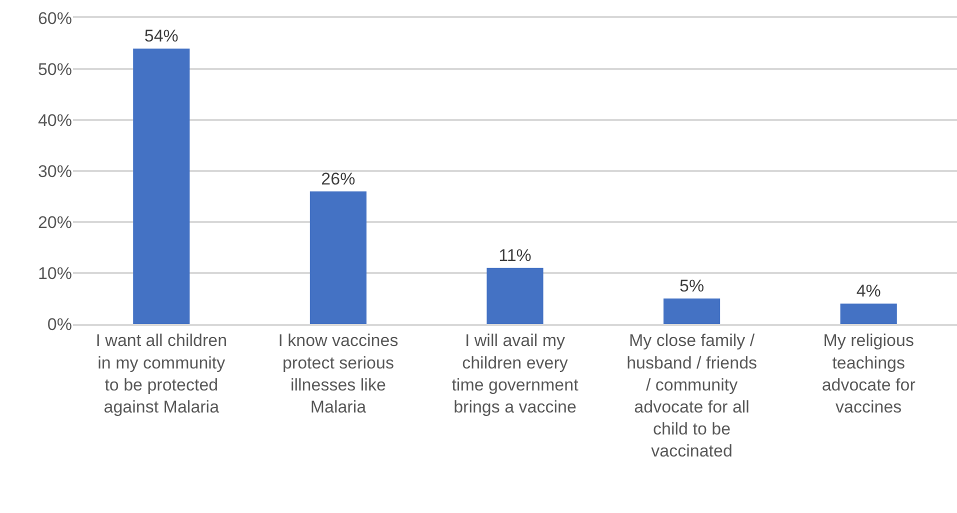 The image size is (957, 513). Describe the element at coordinates (55, 18) in the screenshot. I see `y-tick-label: 60%` at that location.